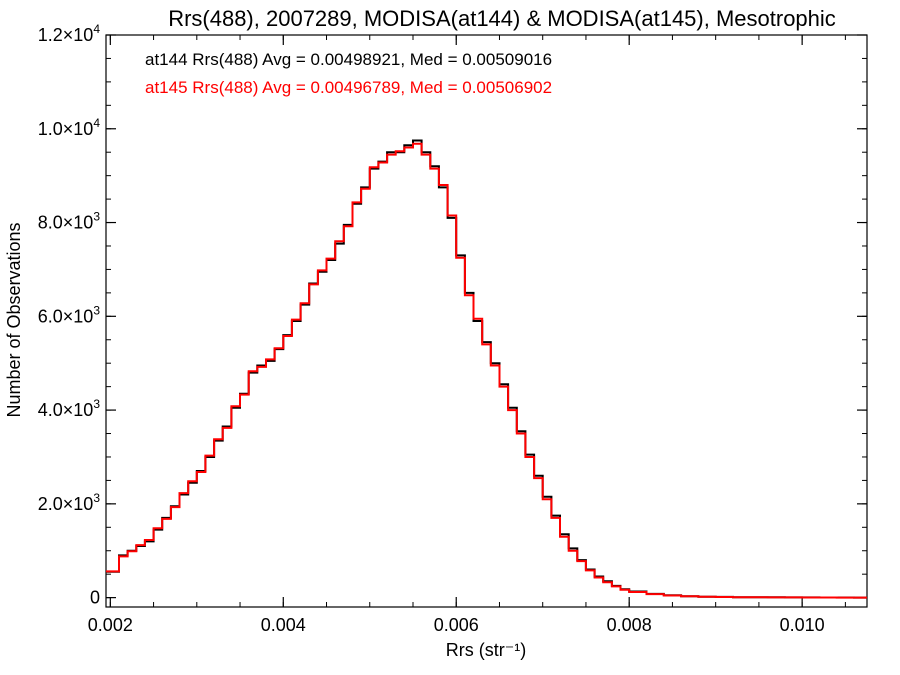  Describe the element at coordinates (110, 625) in the screenshot. I see `x-tick-label: 0.002` at that location.